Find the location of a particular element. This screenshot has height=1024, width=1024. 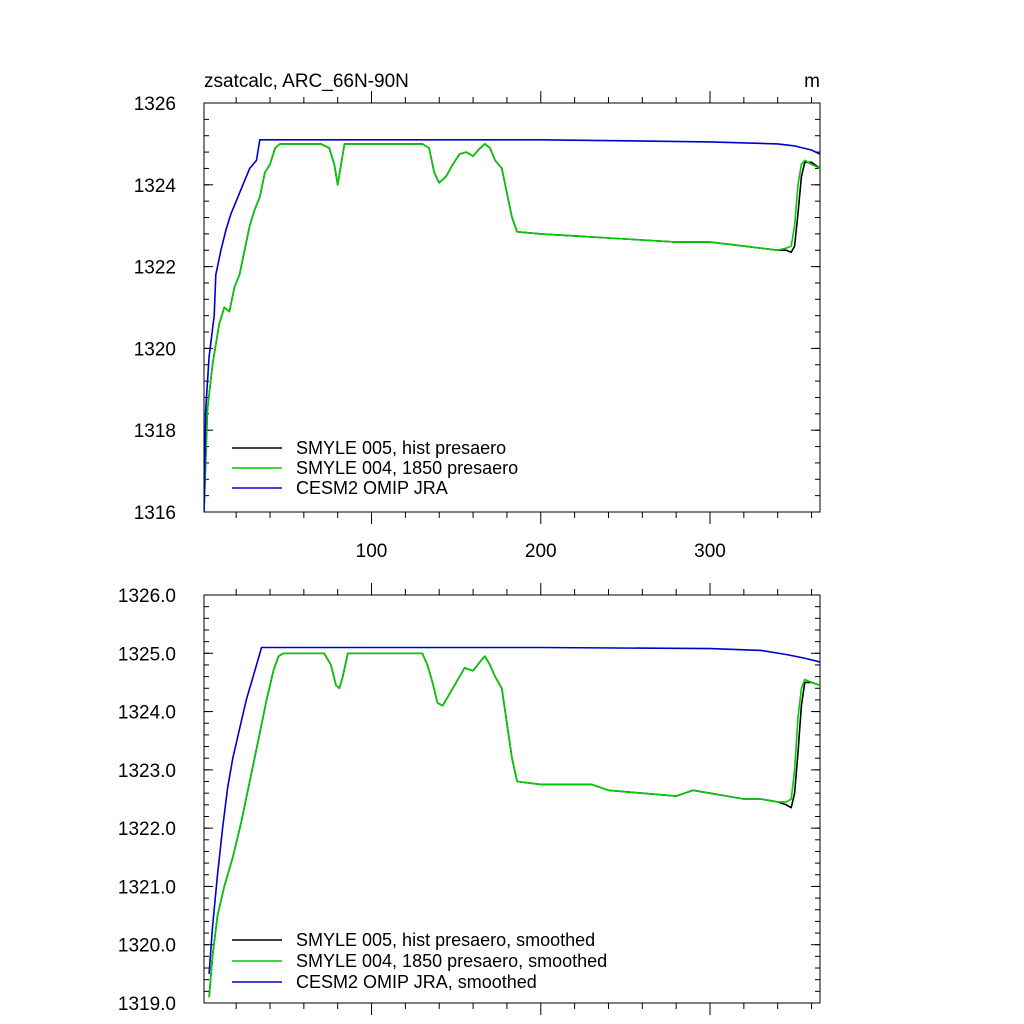

legend-label-2: CESM2 OMIP JRA, smoothed is located at coordinates (416, 982).